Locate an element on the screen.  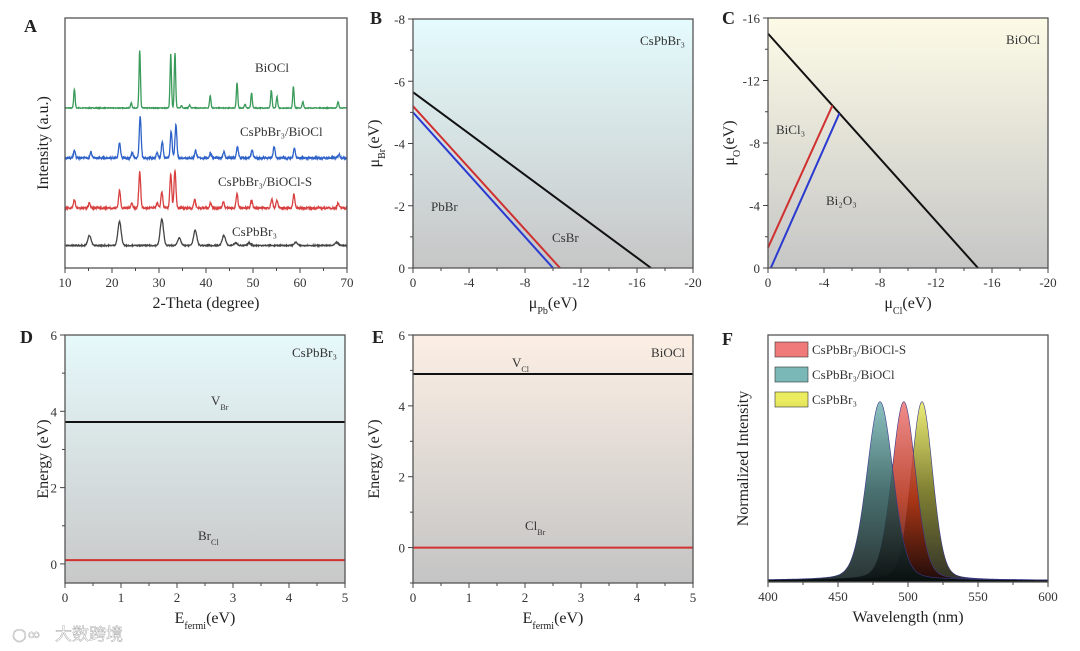
y-tick-label: 2 is located at coordinates (54, 488).